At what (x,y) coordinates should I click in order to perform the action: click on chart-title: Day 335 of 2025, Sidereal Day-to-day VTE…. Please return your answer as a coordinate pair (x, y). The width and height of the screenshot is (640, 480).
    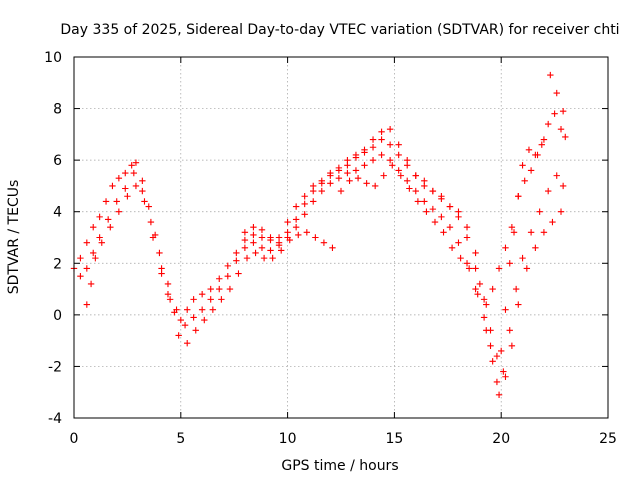
    Looking at the image, I should click on (339, 30).